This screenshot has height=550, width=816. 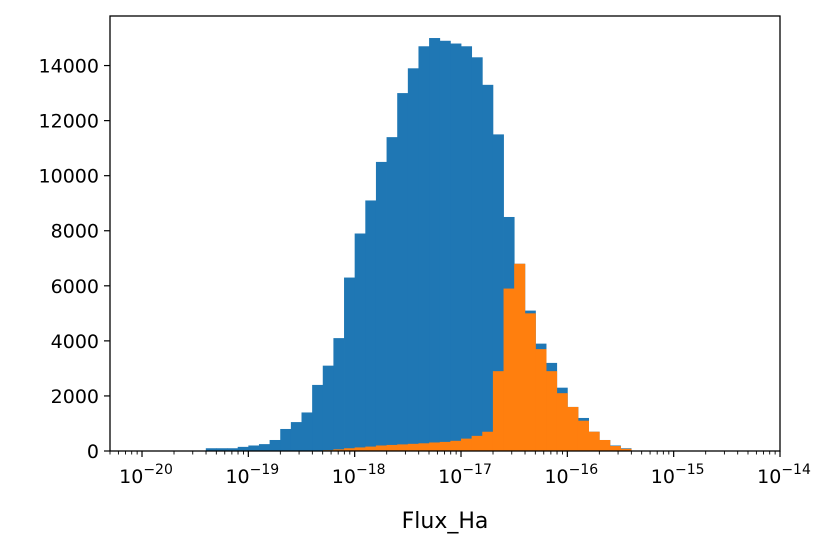 What do you see at coordinates (252, 475) in the screenshot?
I see `x-tick-label: 10−19` at bounding box center [252, 475].